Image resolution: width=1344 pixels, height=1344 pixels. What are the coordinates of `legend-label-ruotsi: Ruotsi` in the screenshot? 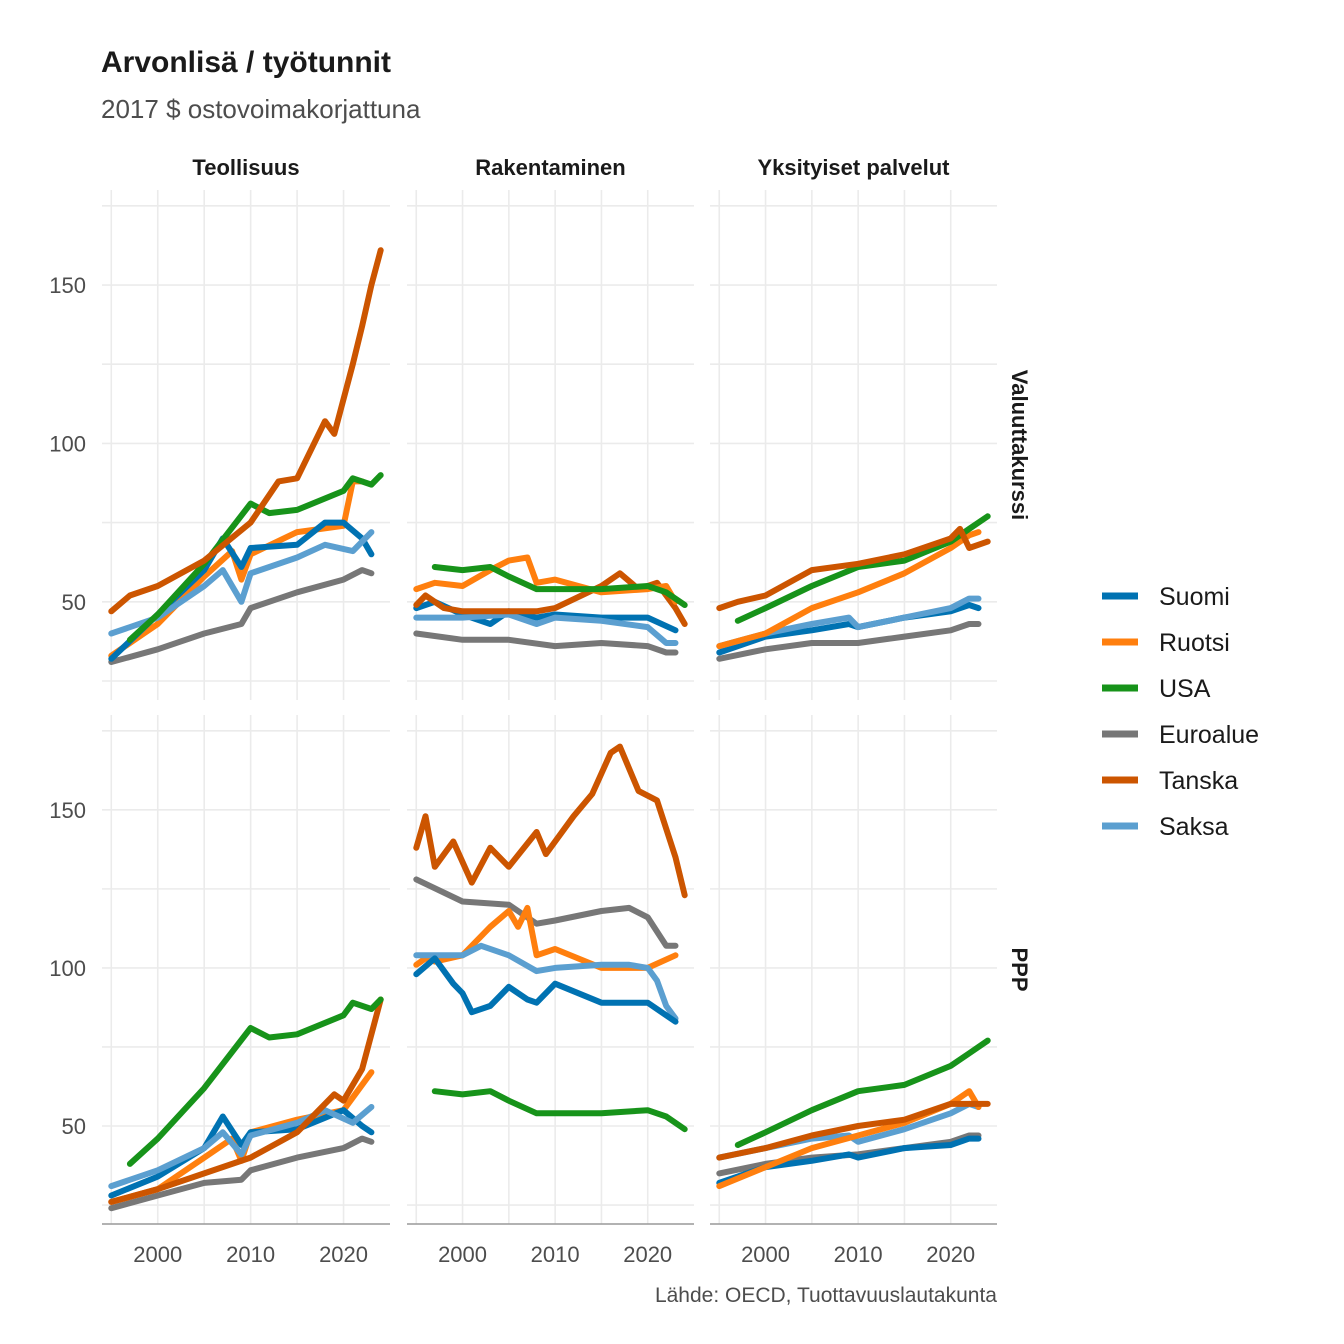 It's located at (1194, 643).